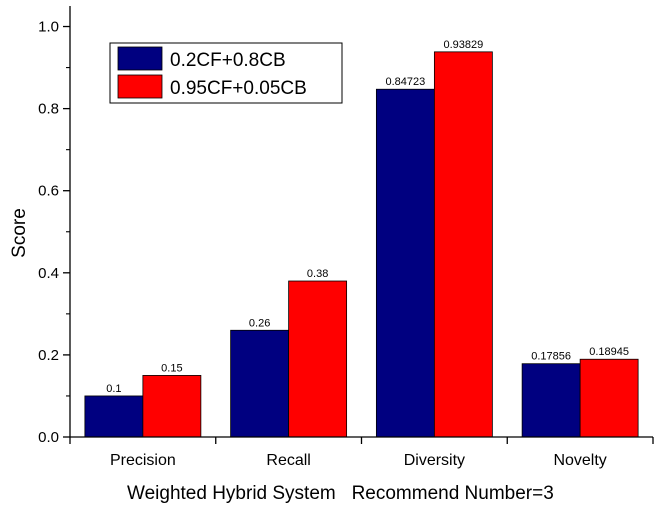 Image resolution: width=660 pixels, height=506 pixels. I want to click on legend-label-series-2: 0.95CF+0.05CB, so click(238, 88).